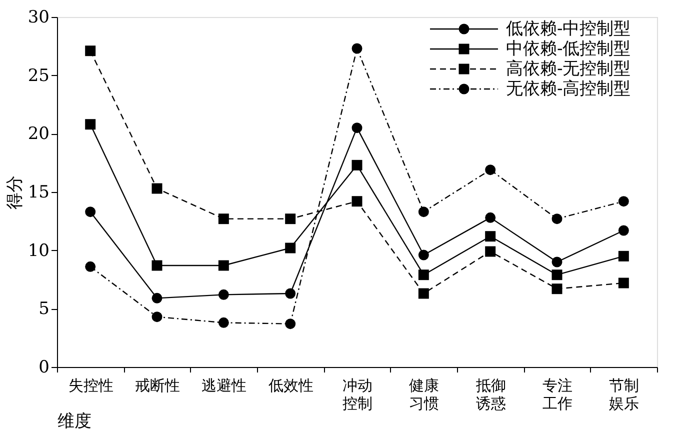 Image resolution: width=700 pixels, height=439 pixels. I want to click on y-tick-label: 5, so click(44, 309).